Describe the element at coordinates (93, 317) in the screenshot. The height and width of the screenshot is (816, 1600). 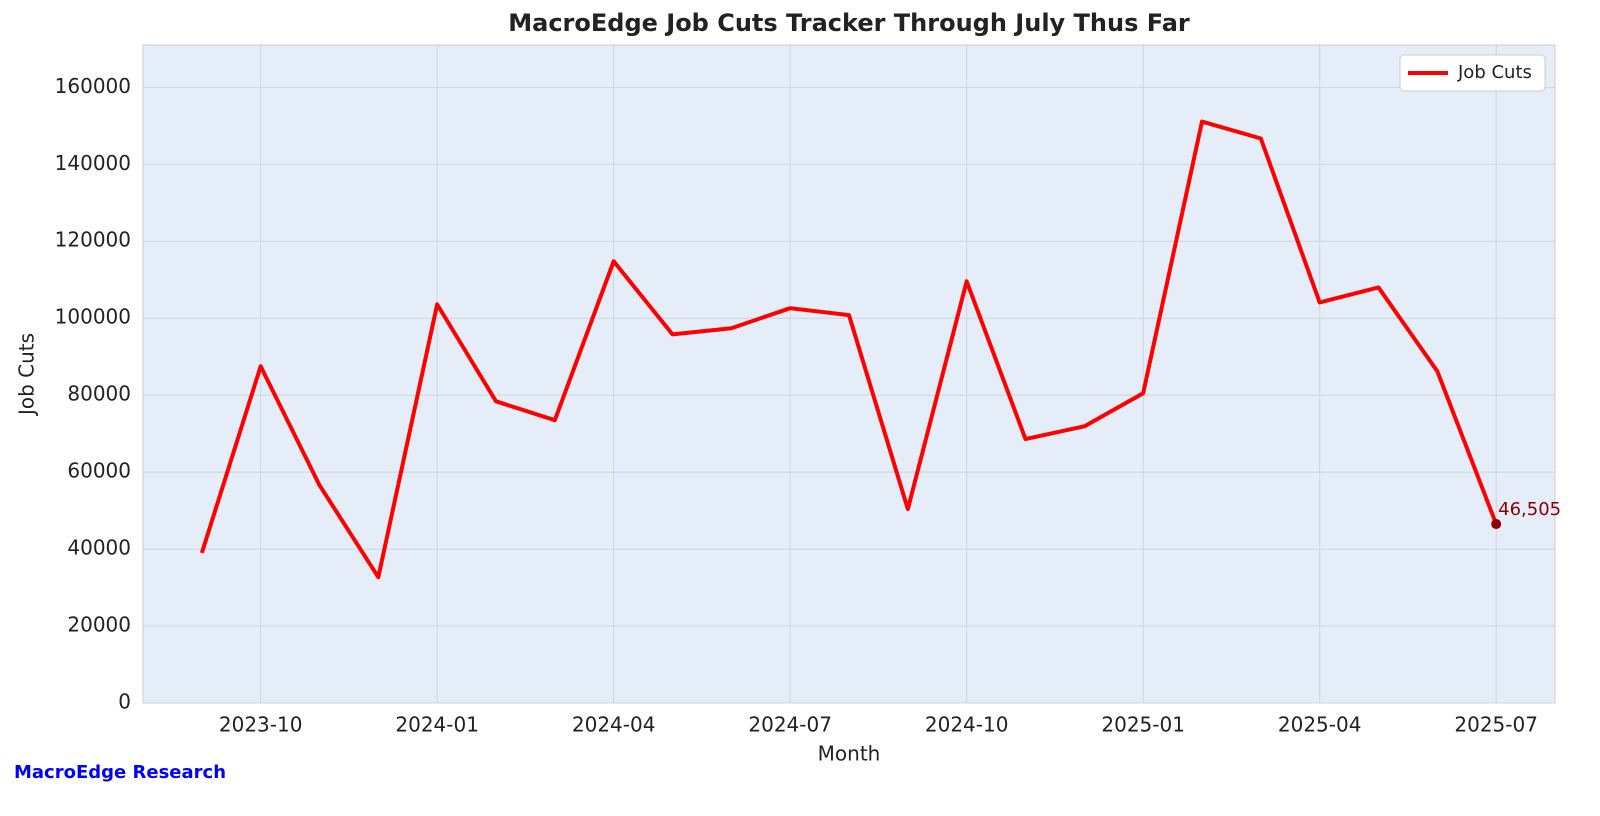
I see `y-tick-label: 100000` at that location.